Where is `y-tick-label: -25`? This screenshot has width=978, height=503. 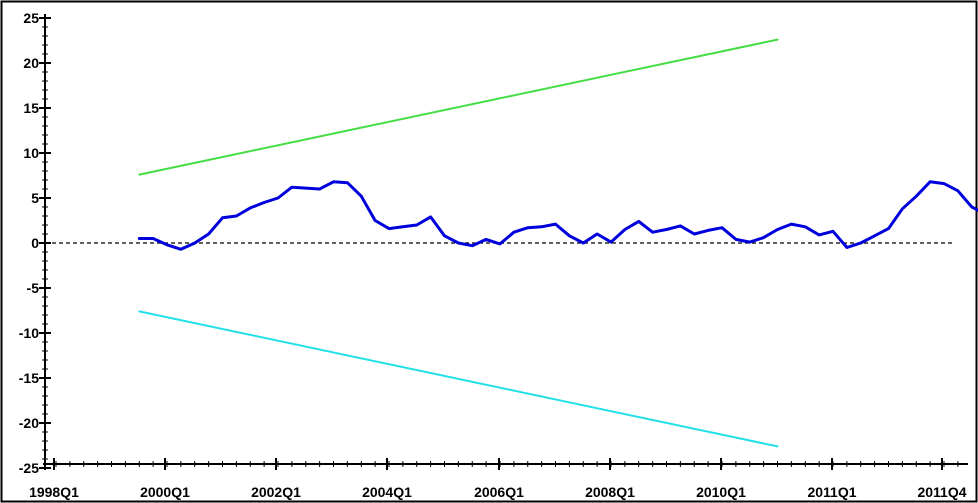 y-tick-label: -25 is located at coordinates (29, 468).